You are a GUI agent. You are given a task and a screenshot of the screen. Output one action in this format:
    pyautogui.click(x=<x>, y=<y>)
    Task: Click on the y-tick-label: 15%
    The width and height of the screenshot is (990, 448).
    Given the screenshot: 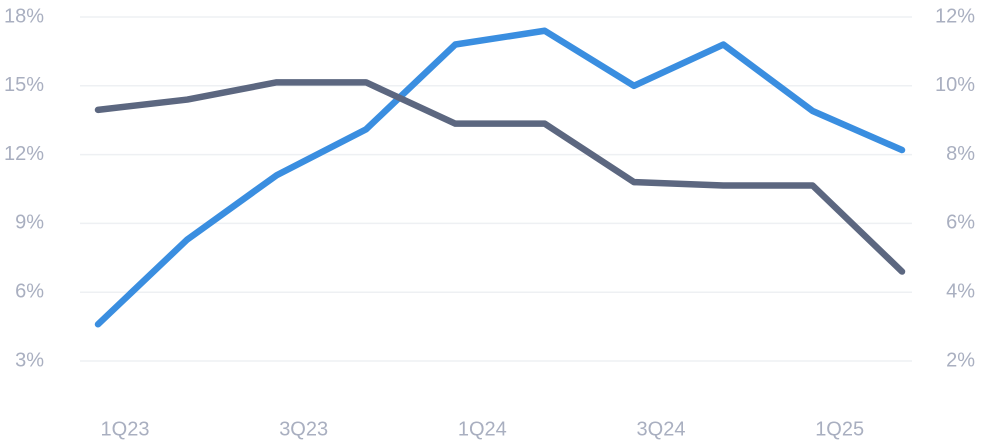 What is the action you would take?
    pyautogui.click(x=24, y=85)
    